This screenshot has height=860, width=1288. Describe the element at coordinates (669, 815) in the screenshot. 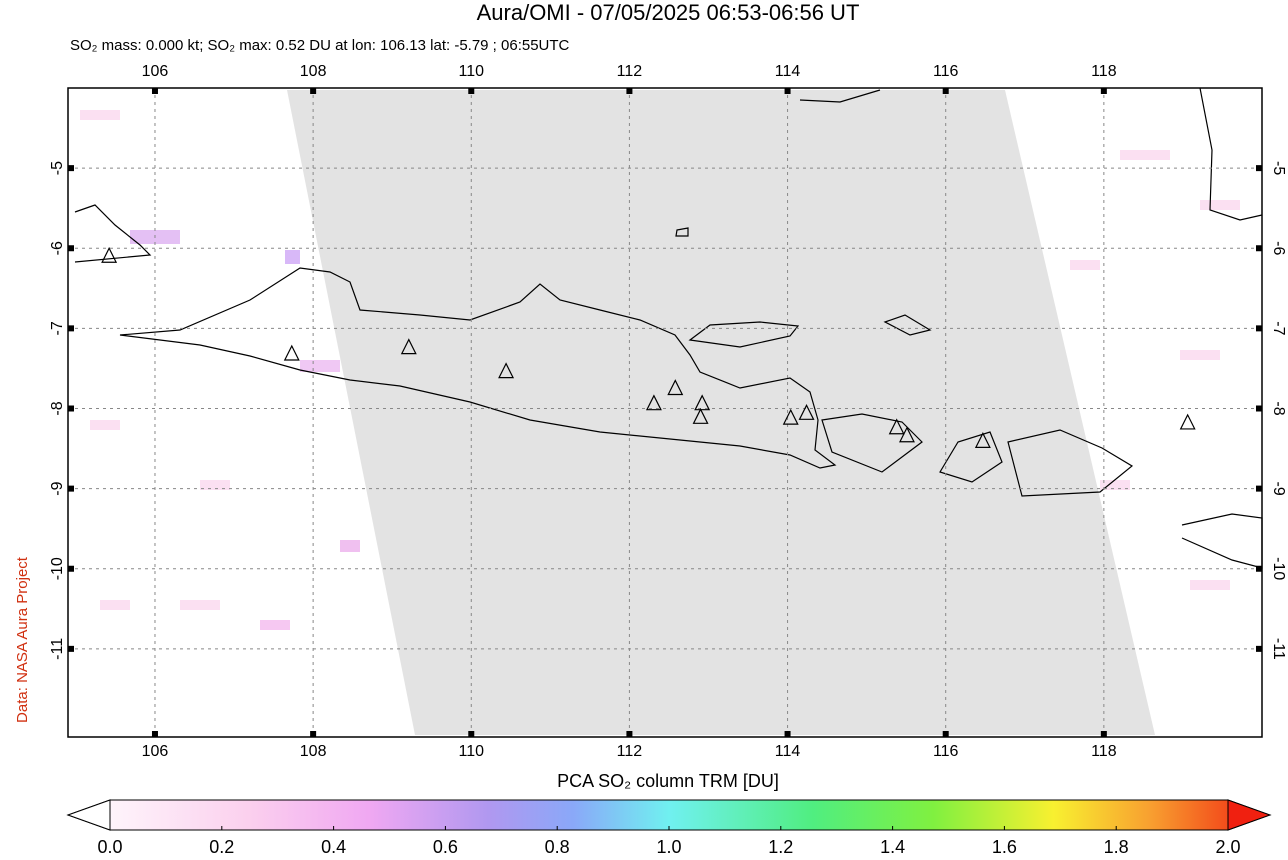

I see `colorbar` at that location.